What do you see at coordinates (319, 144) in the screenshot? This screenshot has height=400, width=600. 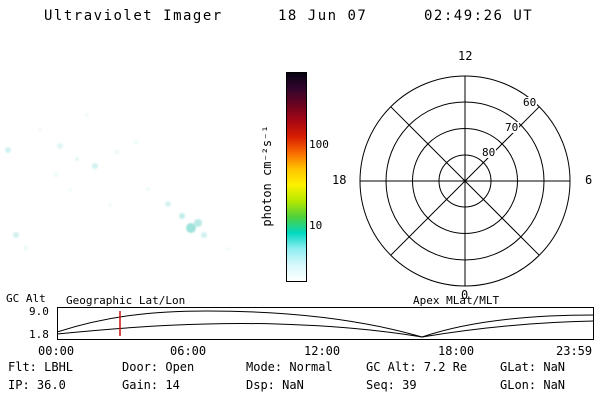 I see `colorbar-tick-100: 100` at bounding box center [319, 144].